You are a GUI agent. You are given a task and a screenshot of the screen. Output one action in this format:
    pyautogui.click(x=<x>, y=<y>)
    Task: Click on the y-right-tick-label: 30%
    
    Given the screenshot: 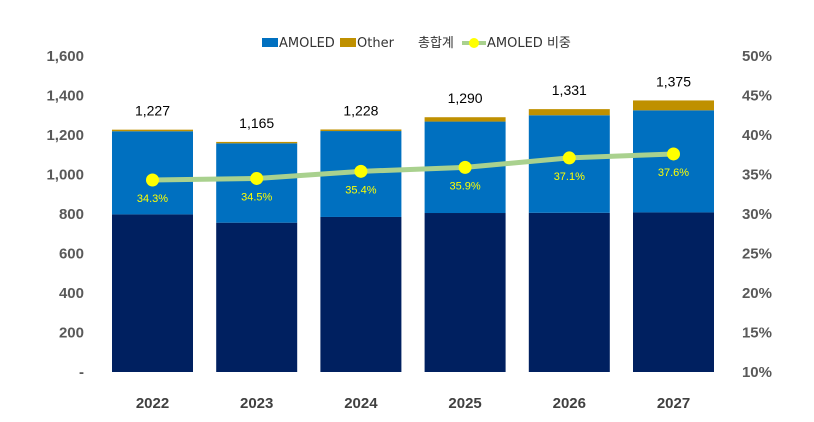 What is the action you would take?
    pyautogui.click(x=757, y=214)
    